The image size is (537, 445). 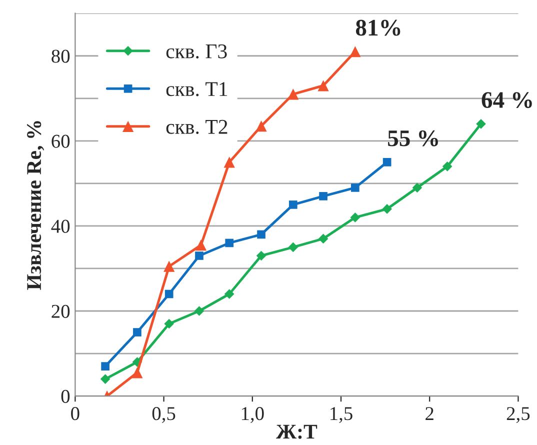 I want to click on x-tick-label: 2, so click(x=430, y=413).